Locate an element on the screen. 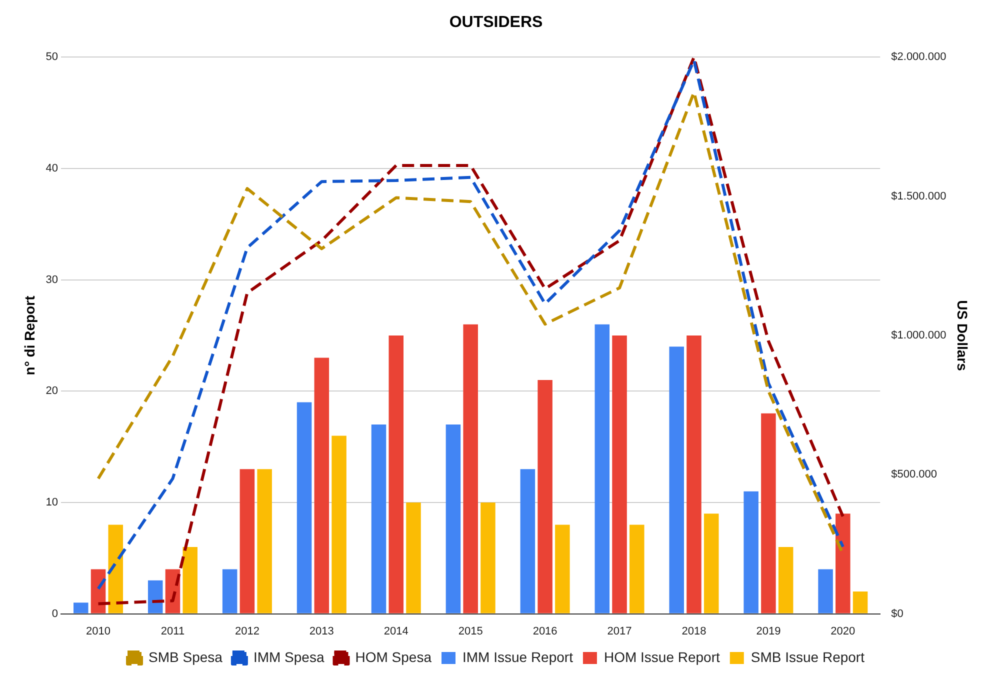 This screenshot has height=683, width=992. x-tick-label: 2012 is located at coordinates (247, 631).